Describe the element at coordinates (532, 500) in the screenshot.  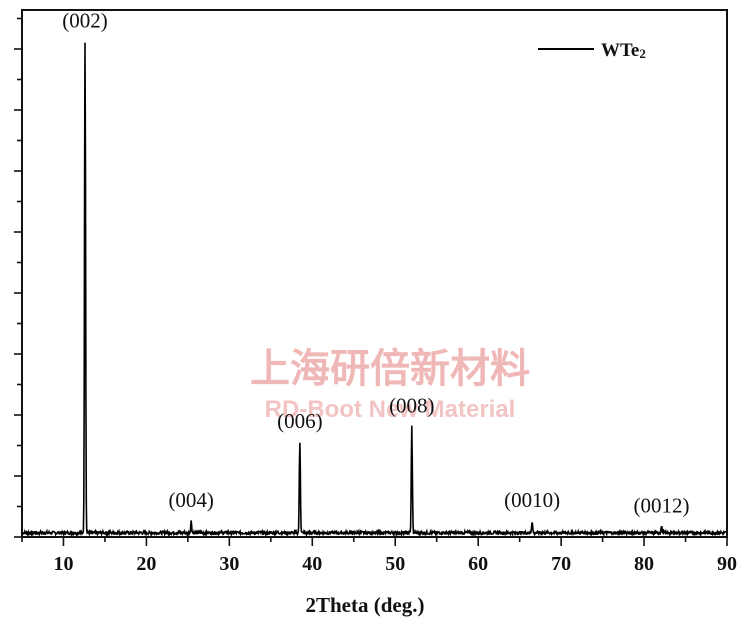
I see `peak-label: (0010)` at that location.